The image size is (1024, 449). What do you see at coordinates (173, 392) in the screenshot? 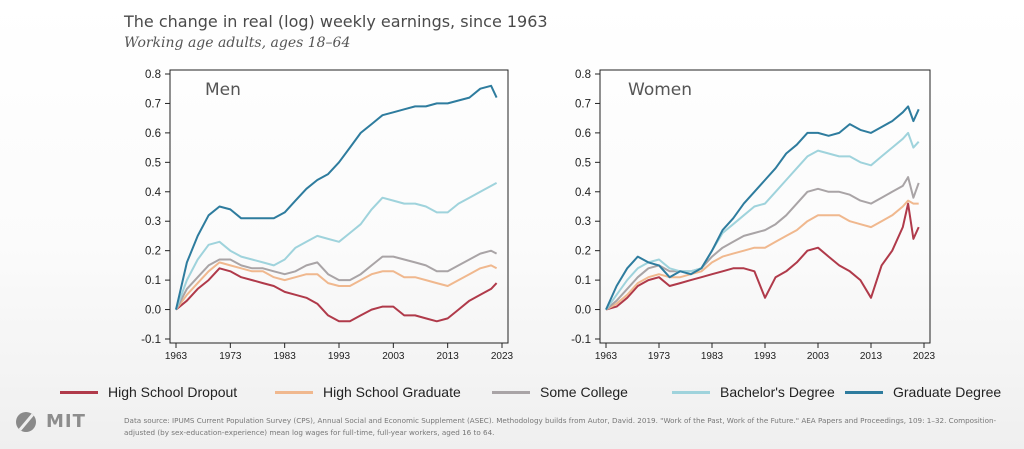
I see `legend-label: High School Dropout` at bounding box center [173, 392].